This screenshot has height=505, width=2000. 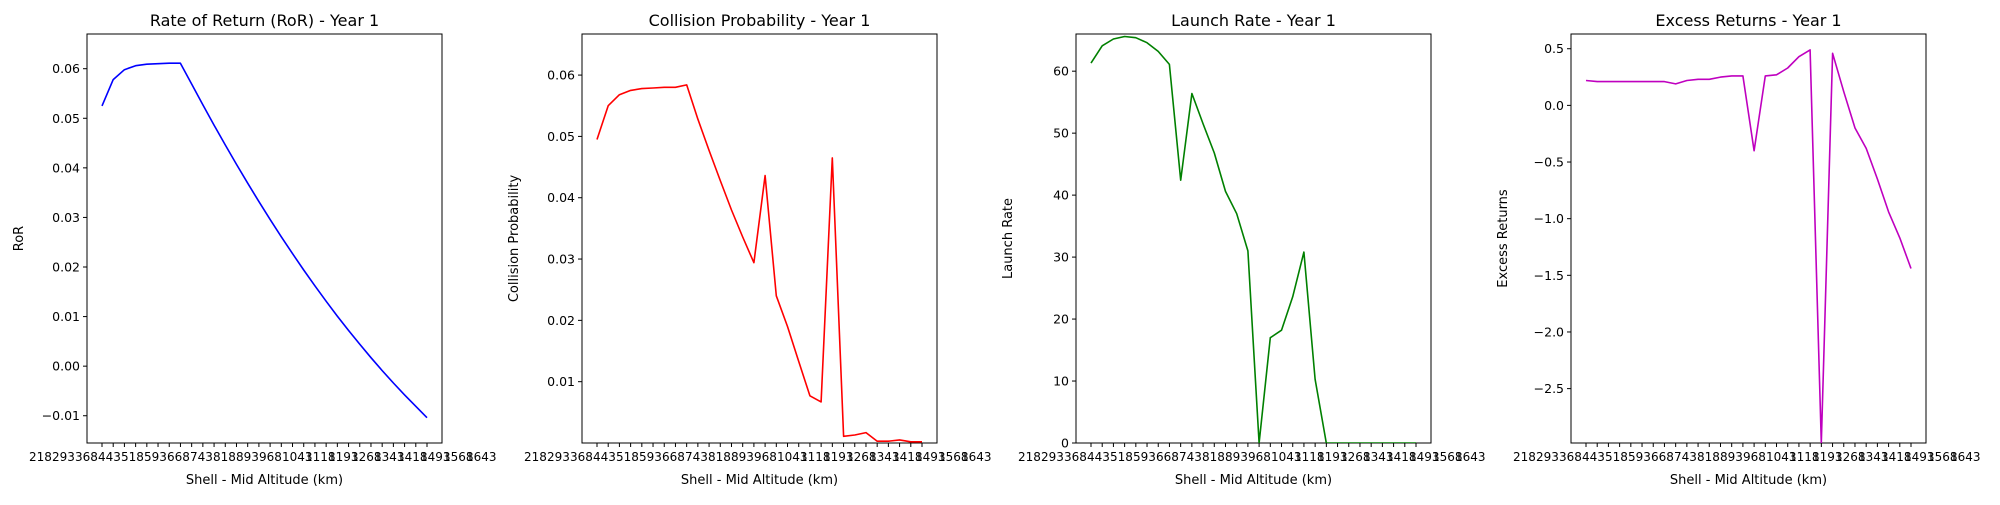 I want to click on y-tick-label: 60, so click(x=1061, y=71).